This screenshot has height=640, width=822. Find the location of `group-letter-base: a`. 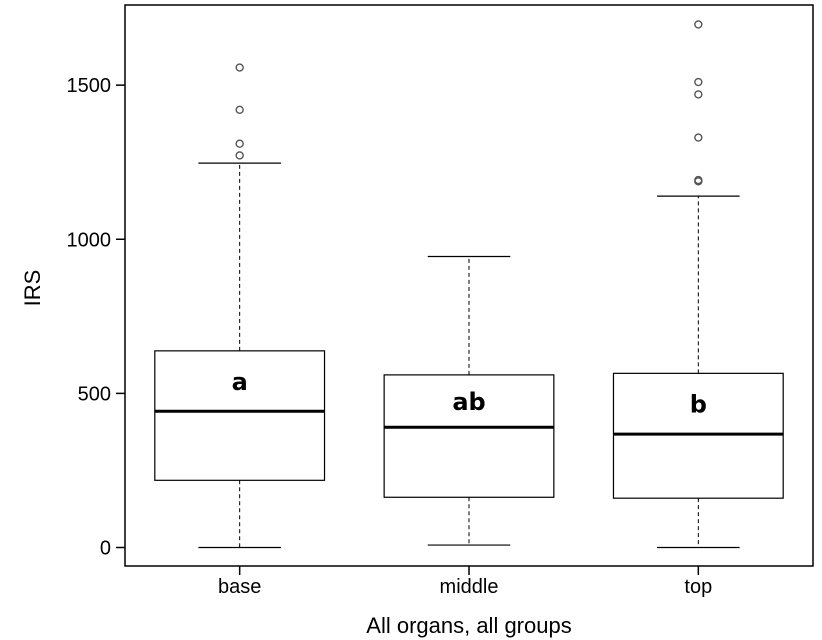

group-letter-base: a is located at coordinates (240, 382).